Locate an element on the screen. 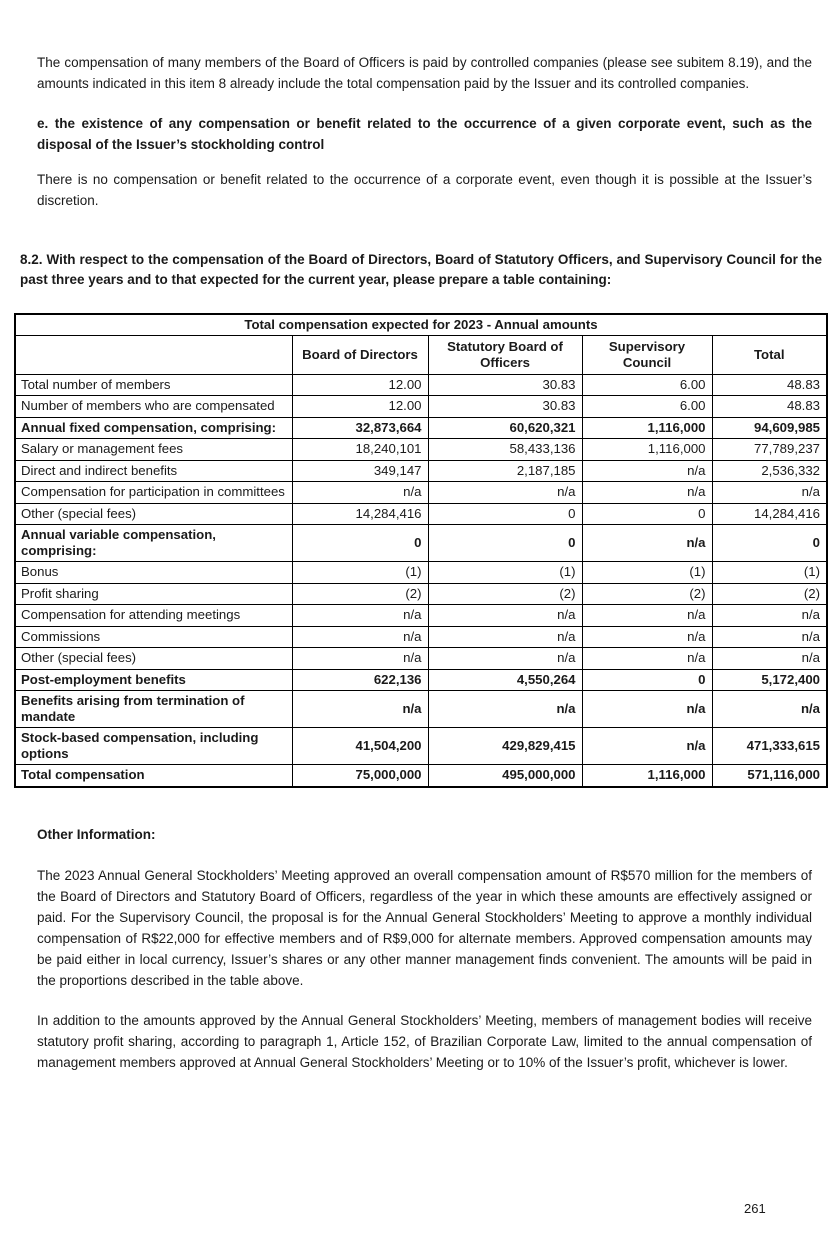  header-statutory-board-of-officers: Statutory Board of Officers is located at coordinates (505, 354).